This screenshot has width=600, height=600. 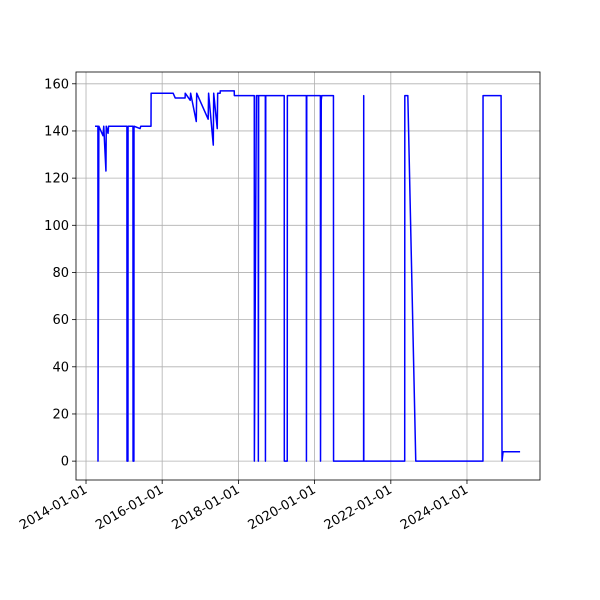 I want to click on x-tick-label: 2020-01-01, so click(x=282, y=507).